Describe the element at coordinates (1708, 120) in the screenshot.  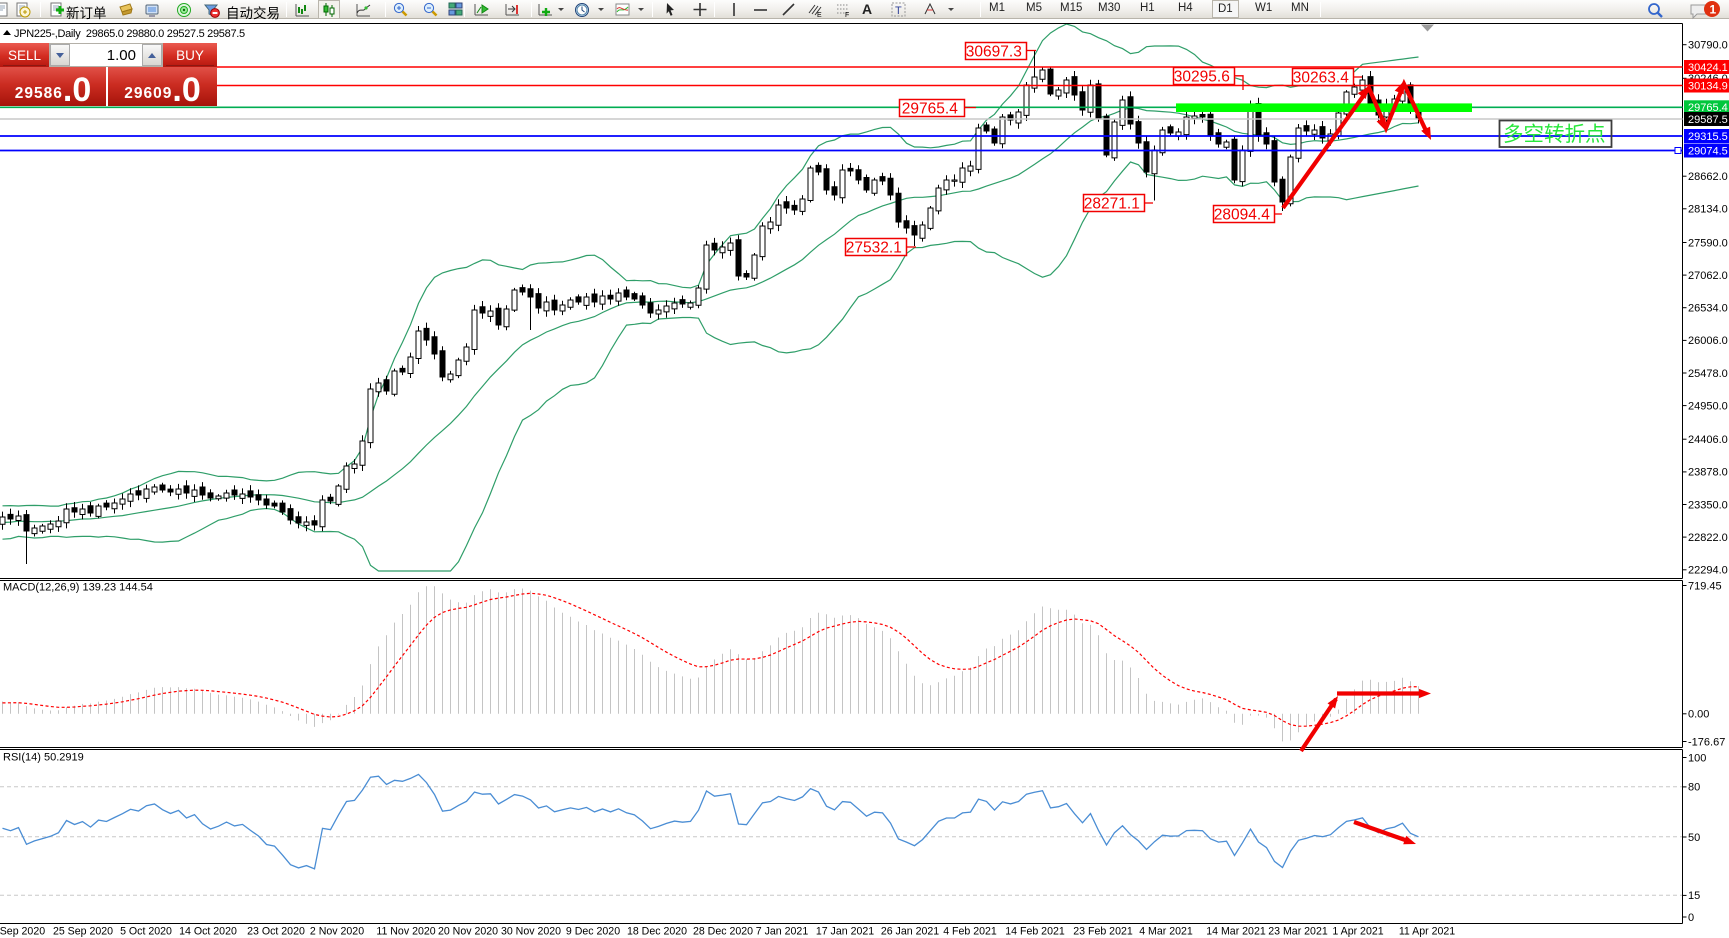
I see `svg-text: 29587.5` at that location.